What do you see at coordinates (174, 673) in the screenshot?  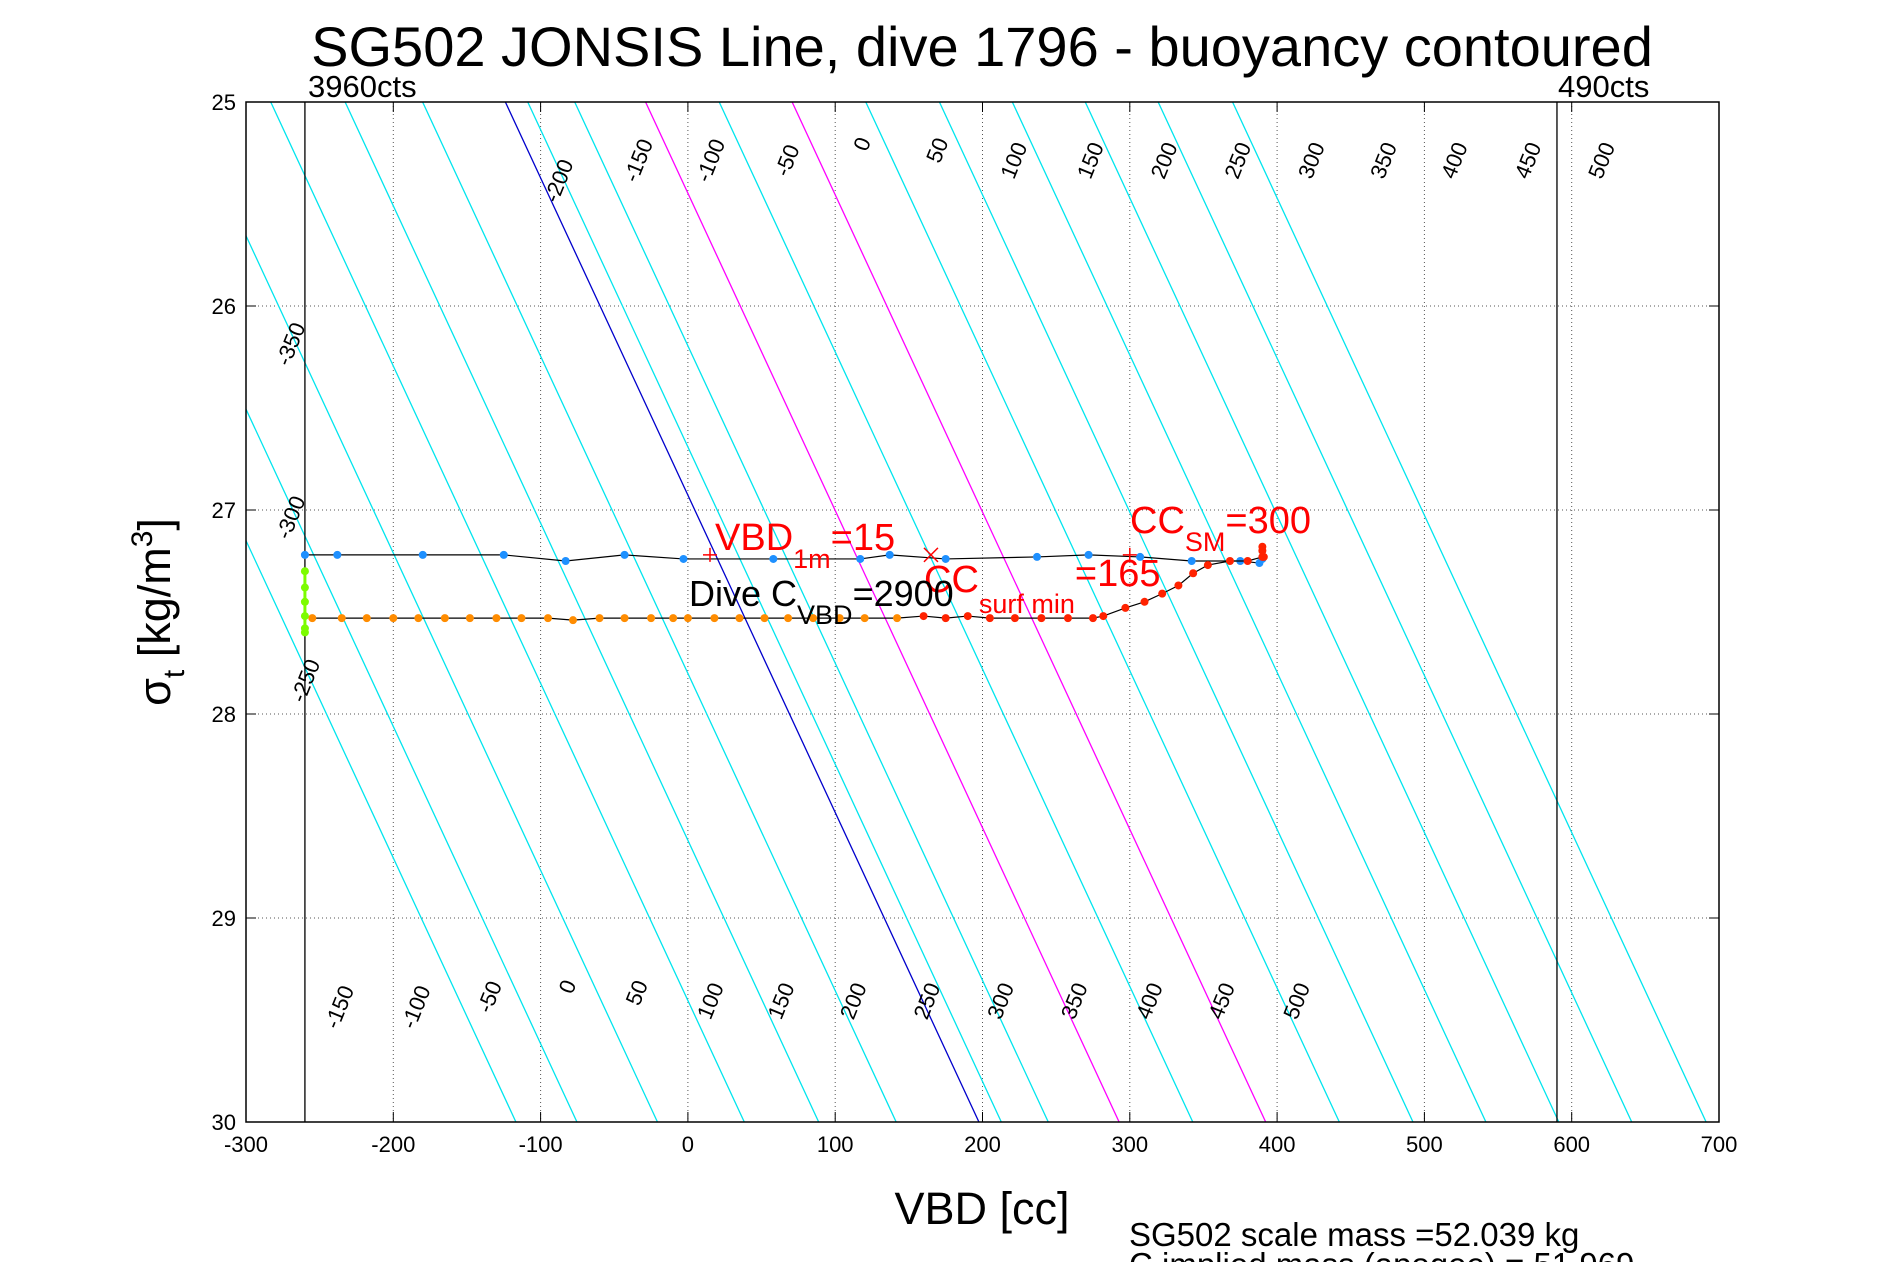 I see `y-axis-label-sub: t` at bounding box center [174, 673].